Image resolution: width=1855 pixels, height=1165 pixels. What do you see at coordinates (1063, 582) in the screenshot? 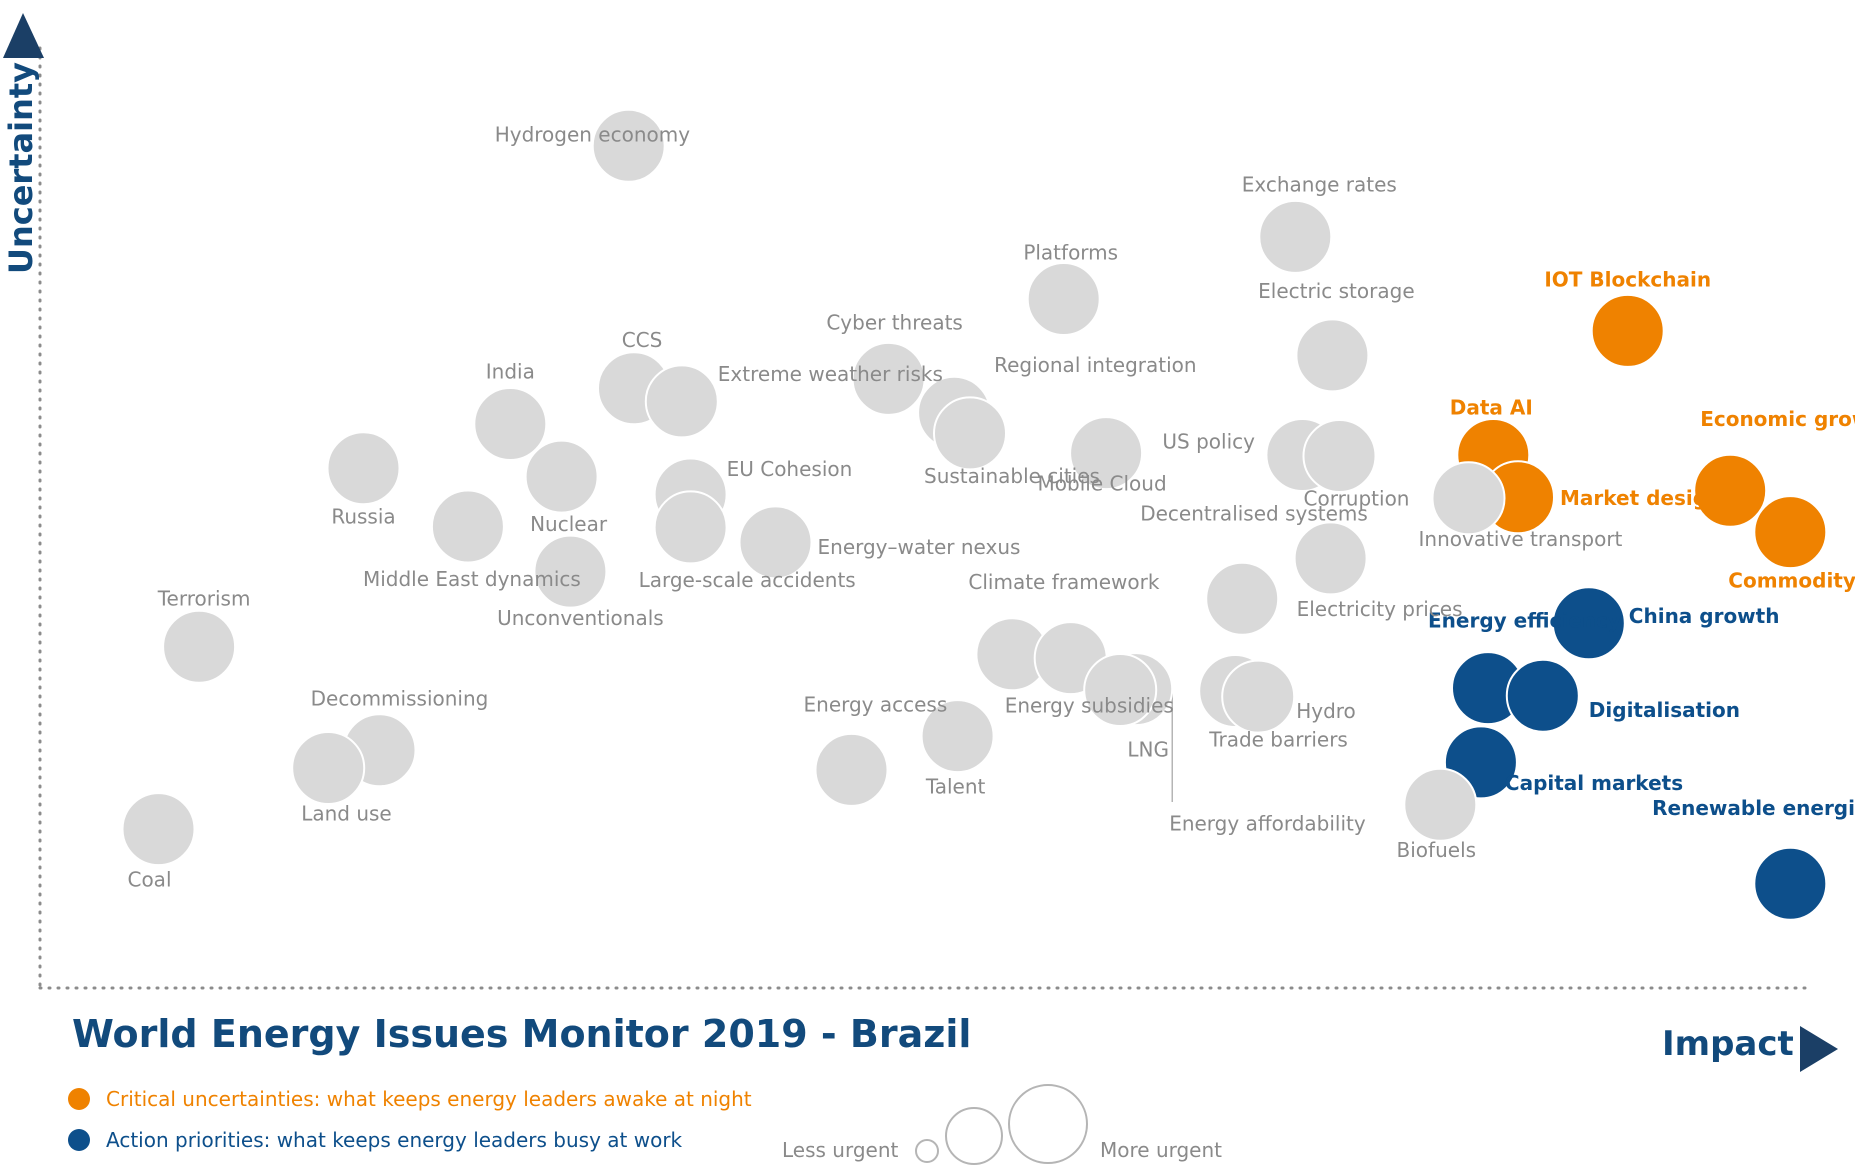
I see `label-climate-framework: Climate framework` at bounding box center [1063, 582].